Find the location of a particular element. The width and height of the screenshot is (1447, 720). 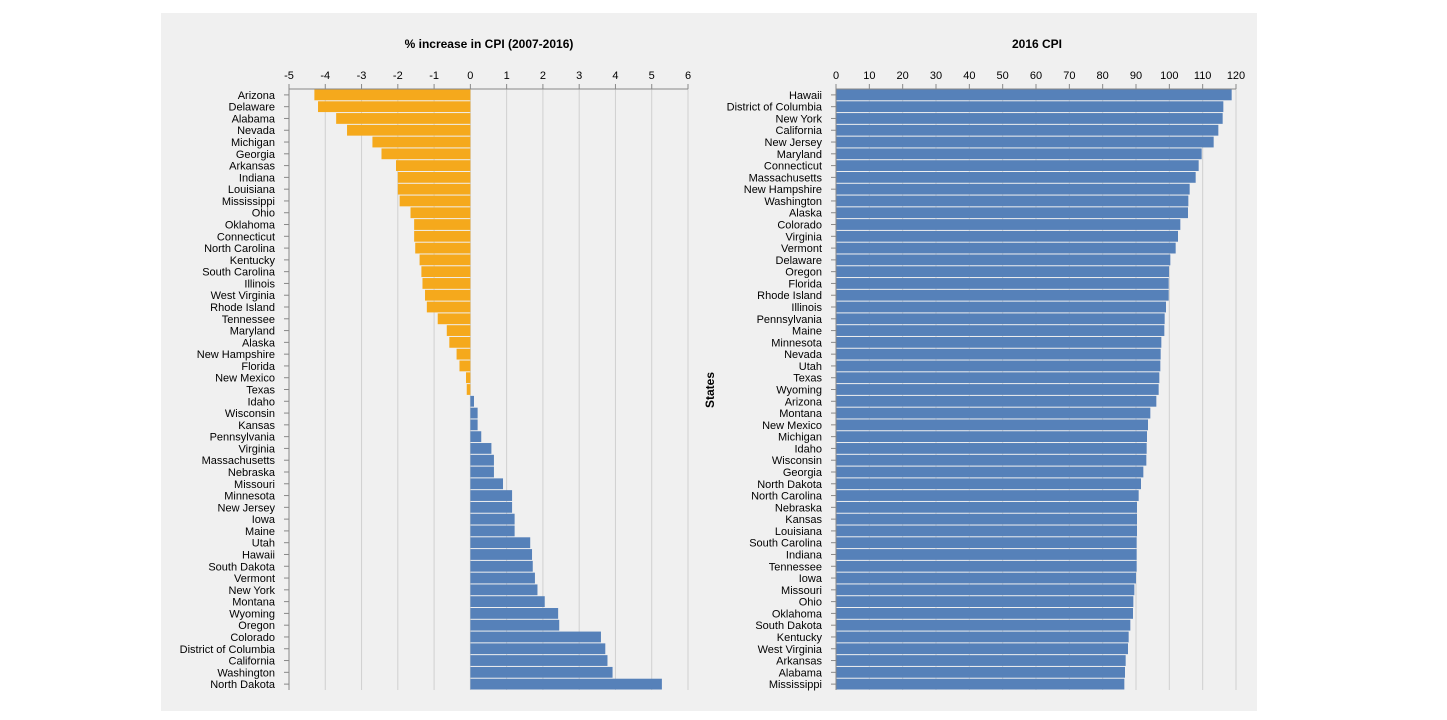

right-category-label: Maine is located at coordinates (807, 332).